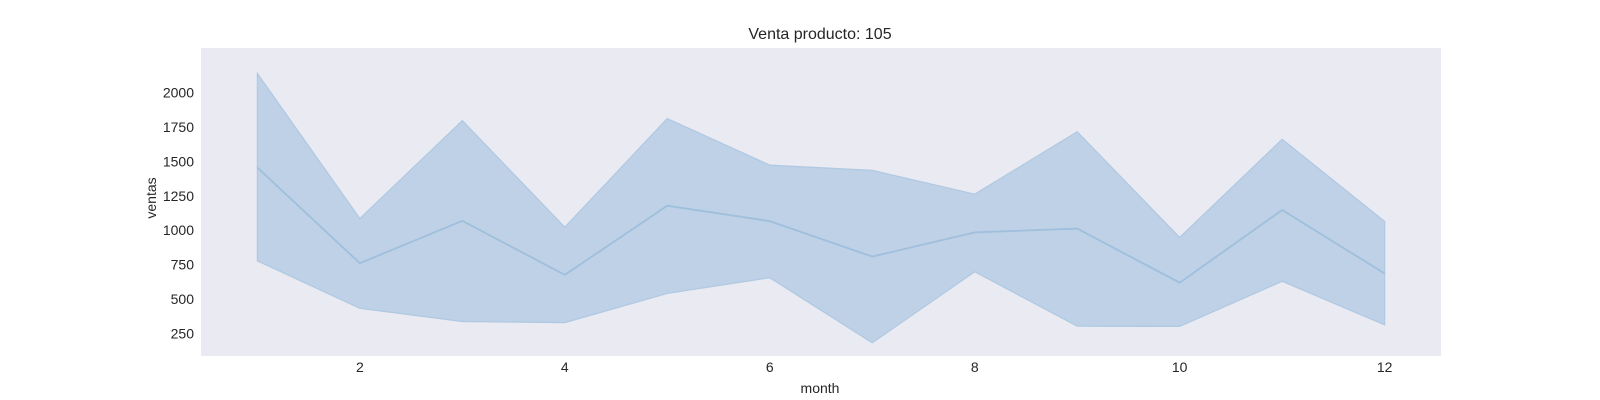 The width and height of the screenshot is (1600, 400). Describe the element at coordinates (178, 196) in the screenshot. I see `y-tick-label: 1250` at that location.